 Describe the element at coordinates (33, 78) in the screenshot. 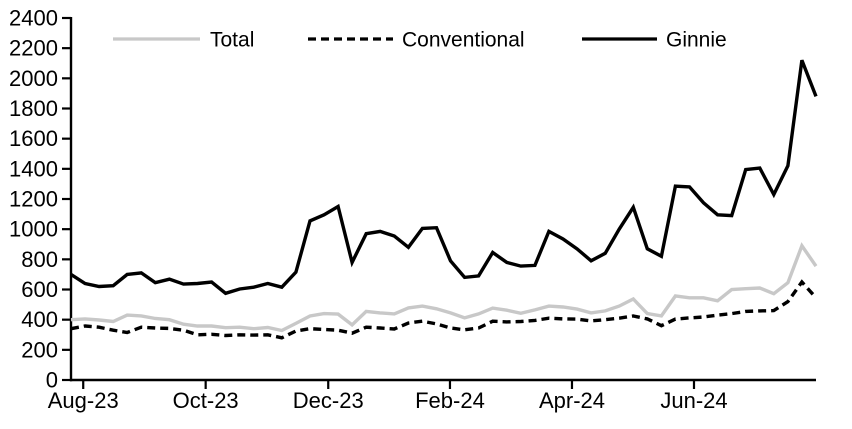

I see `y-axis-tick-label: 2000` at that location.